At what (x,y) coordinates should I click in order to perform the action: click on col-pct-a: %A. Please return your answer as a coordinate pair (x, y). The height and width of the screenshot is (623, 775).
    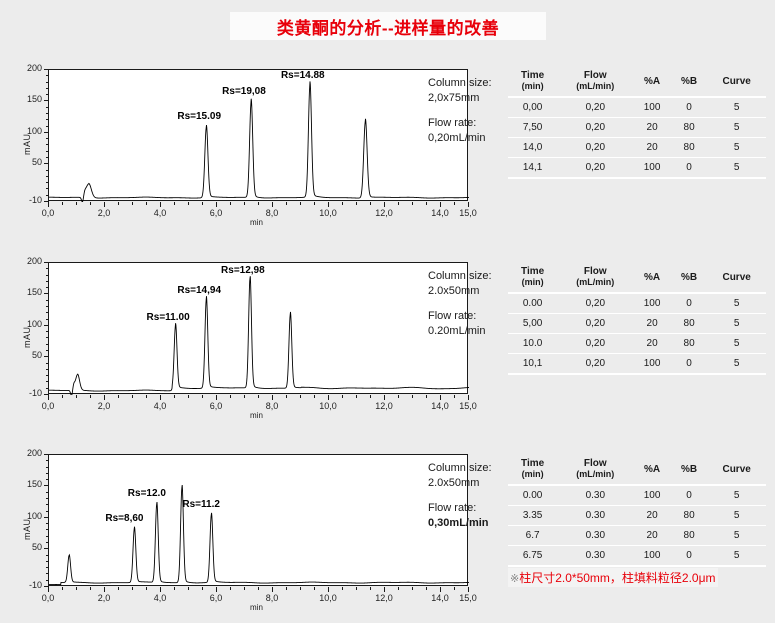
    Looking at the image, I should click on (652, 471).